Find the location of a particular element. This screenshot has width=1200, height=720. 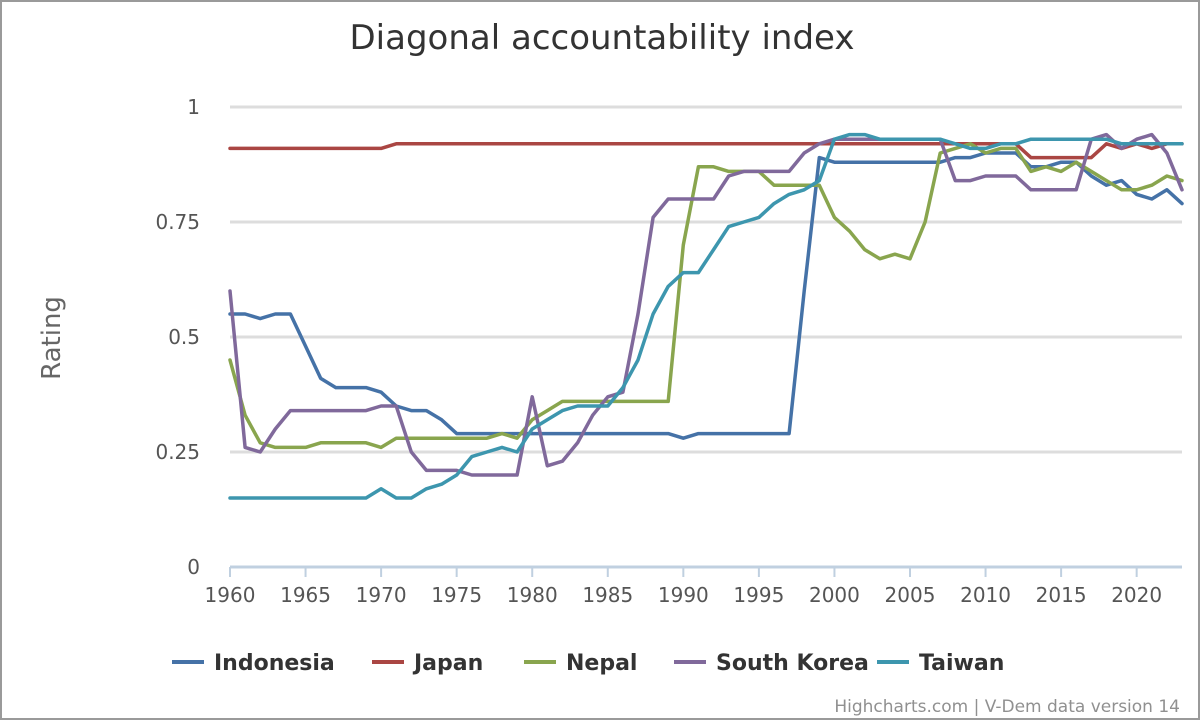

legend-item-south-korea: South Korea is located at coordinates (771, 663).